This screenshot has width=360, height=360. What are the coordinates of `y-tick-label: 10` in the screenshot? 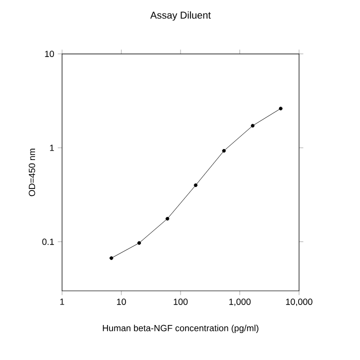 It's located at (49, 54).